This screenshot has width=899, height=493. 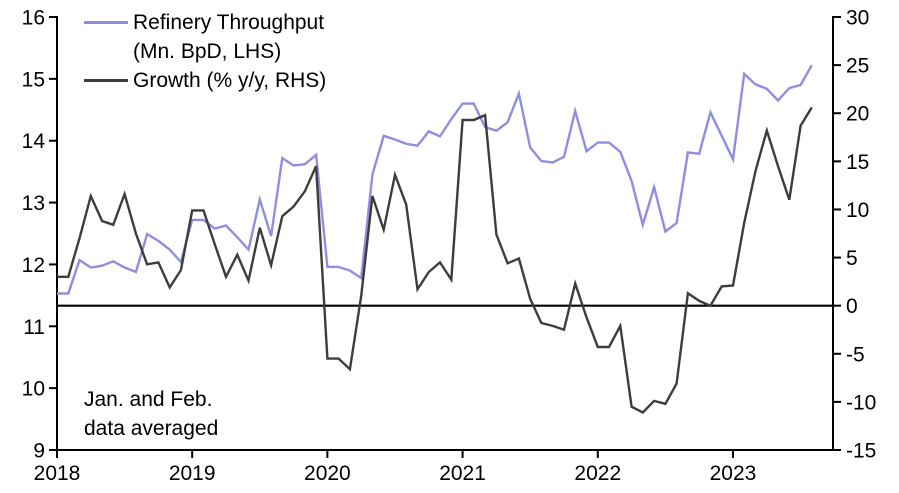 What do you see at coordinates (857, 114) in the screenshot?
I see `right-axis-tick-label: 20` at bounding box center [857, 114].